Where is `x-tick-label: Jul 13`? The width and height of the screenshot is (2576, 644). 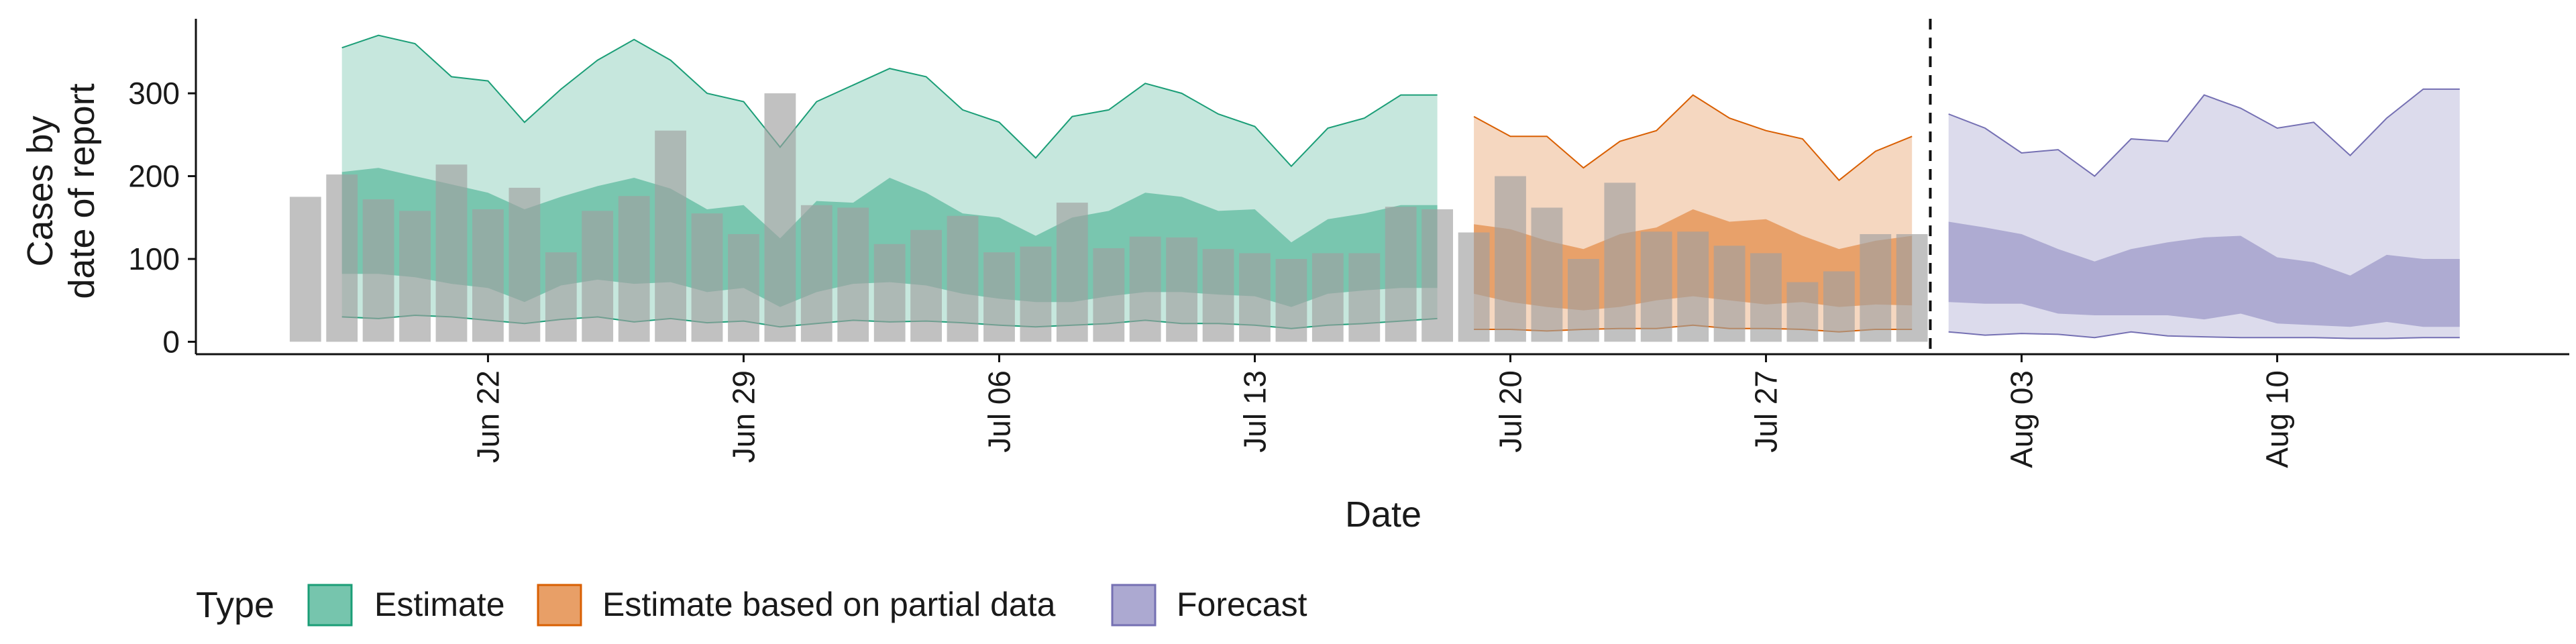
x-tick-label: Jul 13 is located at coordinates (1255, 411).